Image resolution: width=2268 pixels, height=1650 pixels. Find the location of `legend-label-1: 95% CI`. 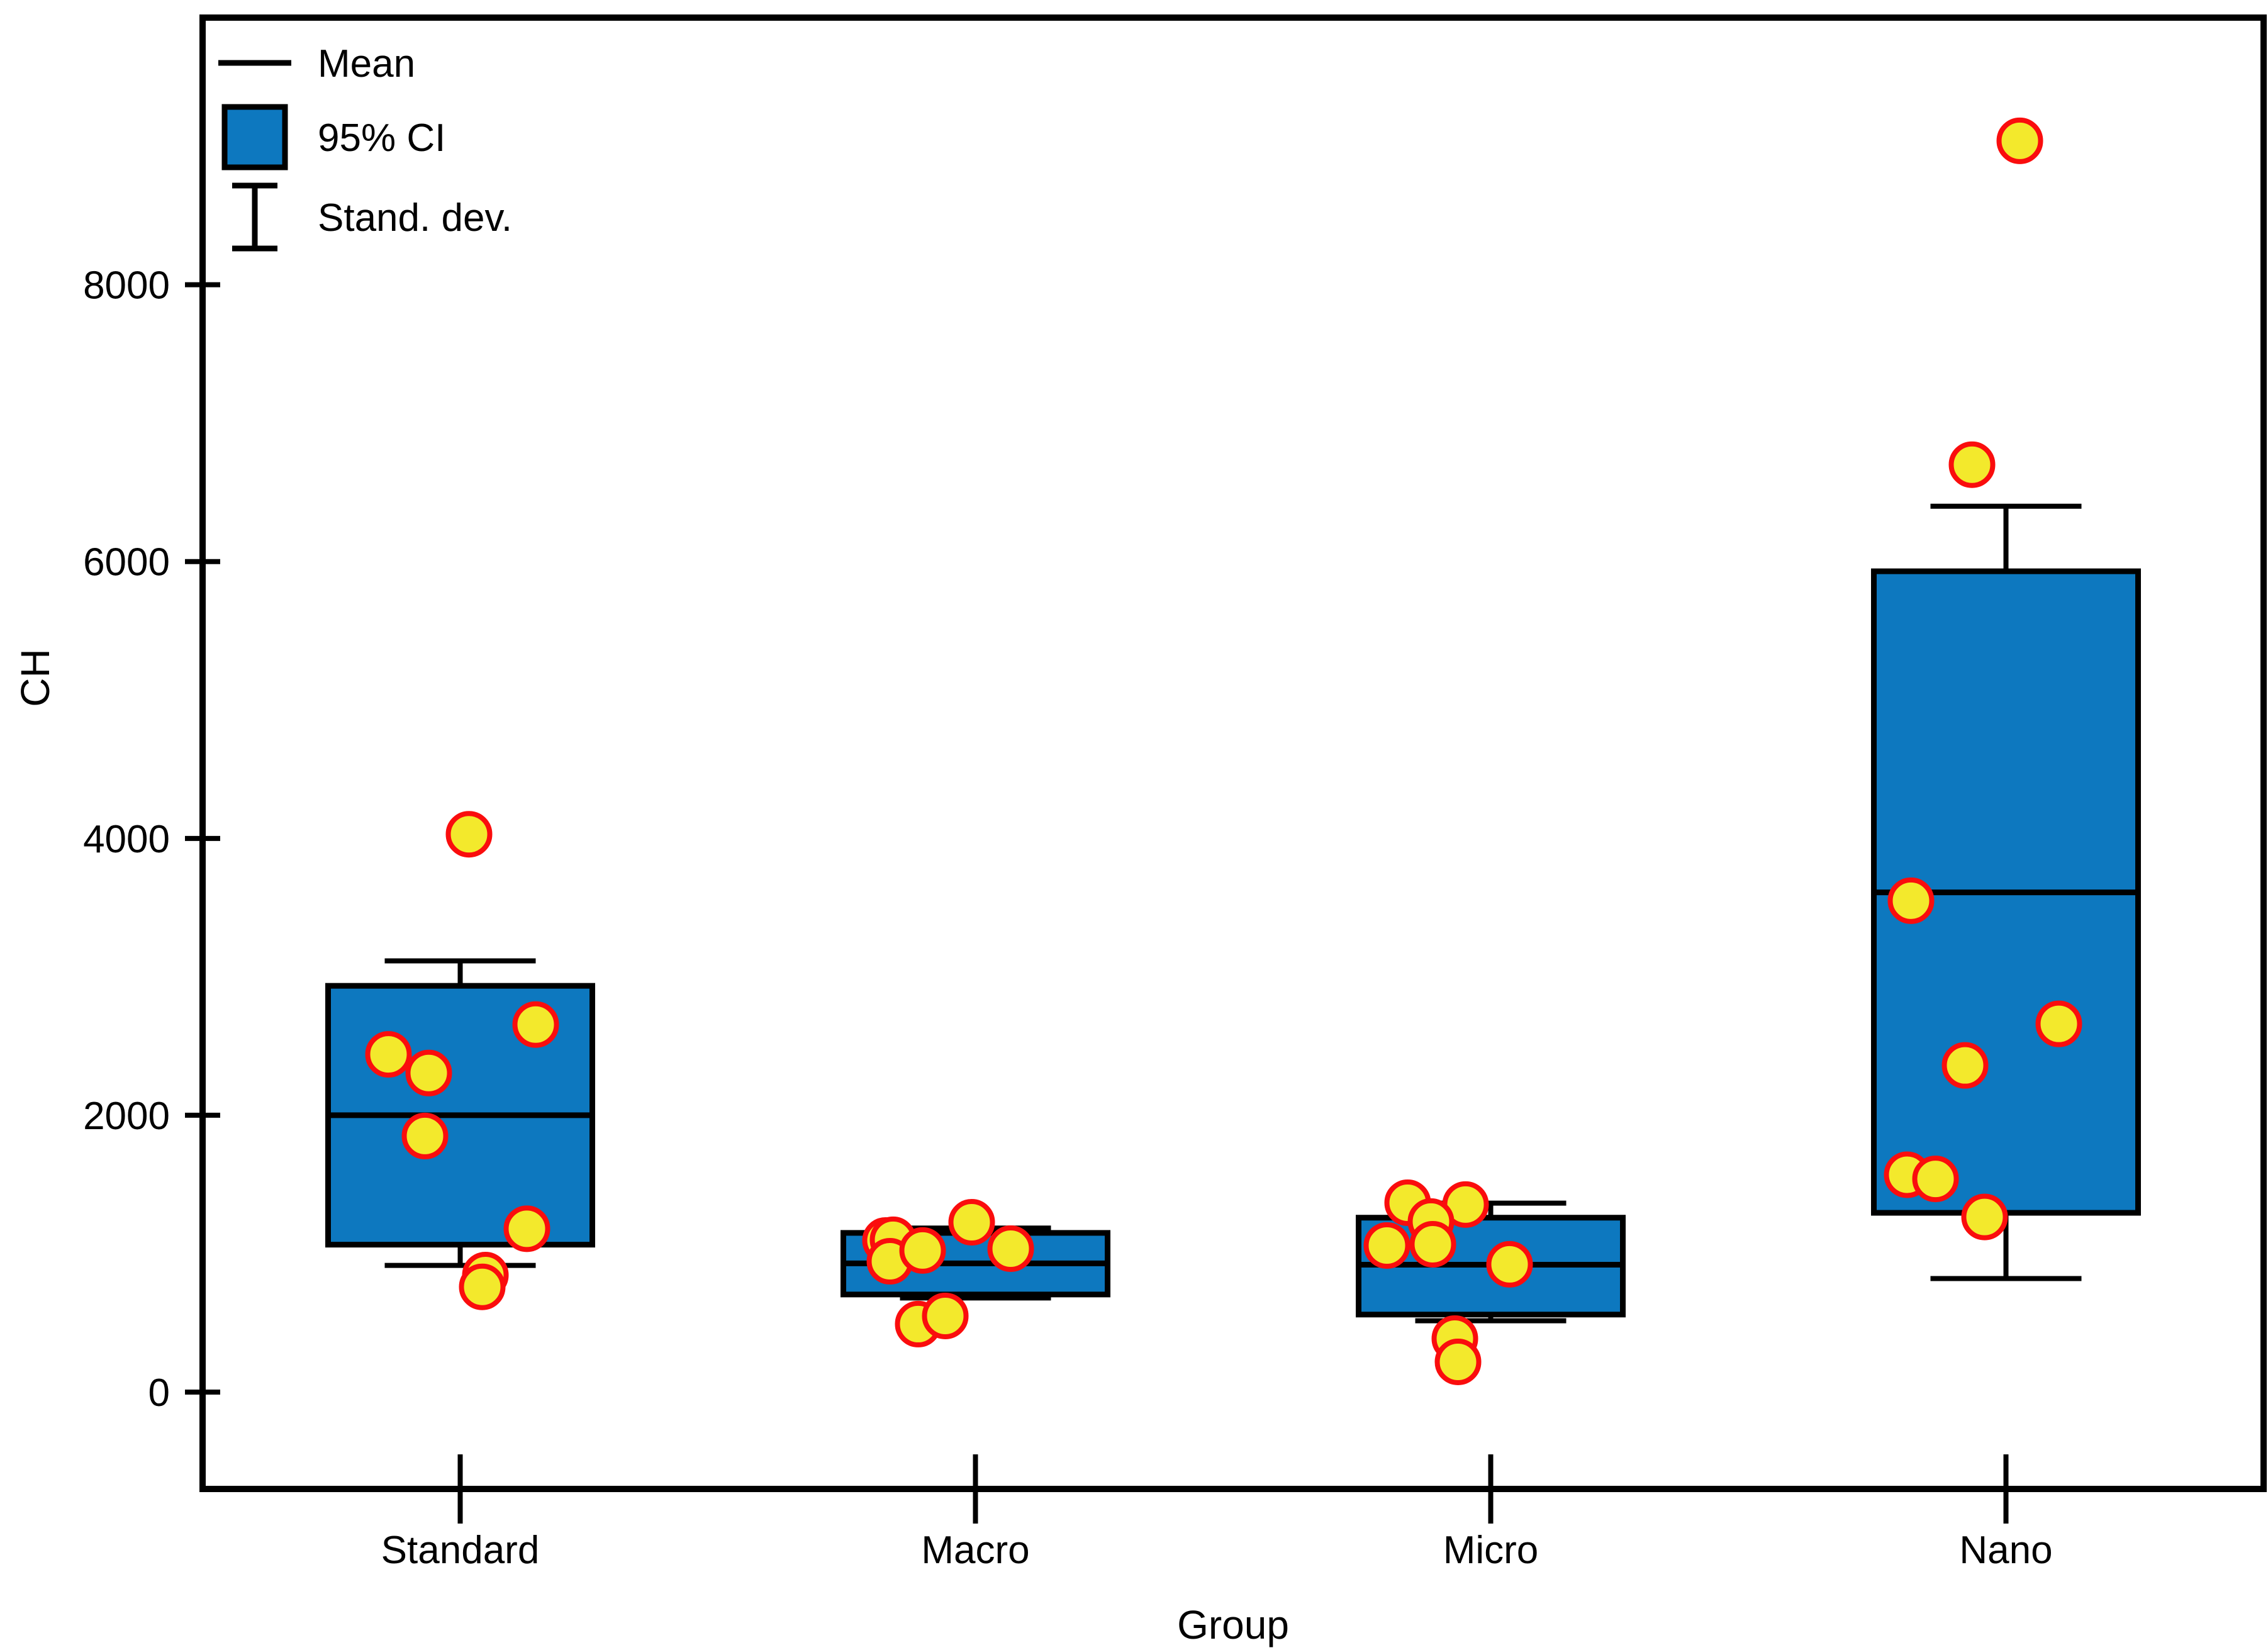

legend-label-1: 95% CI is located at coordinates (381, 138).